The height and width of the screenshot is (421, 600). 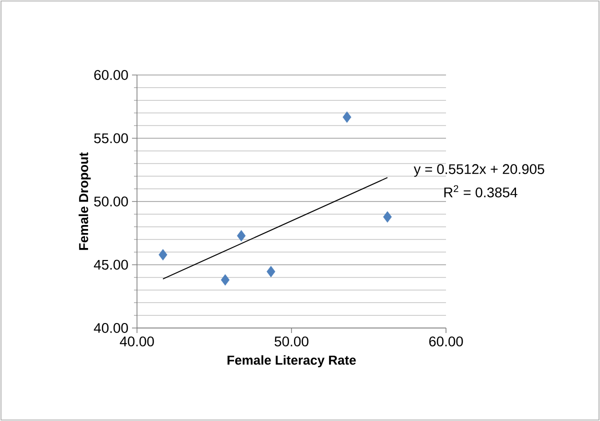 What do you see at coordinates (137, 341) in the screenshot?
I see `x-tick-label: 40.00` at bounding box center [137, 341].